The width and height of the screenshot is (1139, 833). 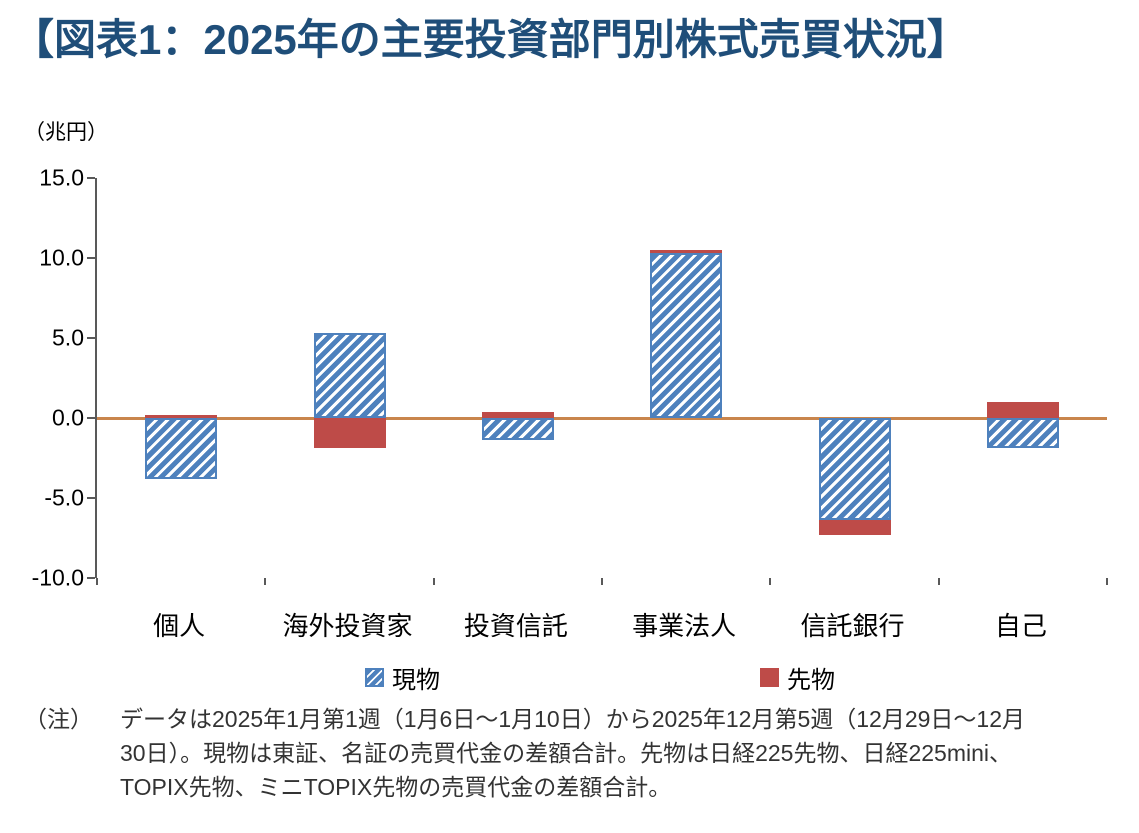 What do you see at coordinates (179, 626) in the screenshot?
I see `x-axis-category-label: 個人` at bounding box center [179, 626].